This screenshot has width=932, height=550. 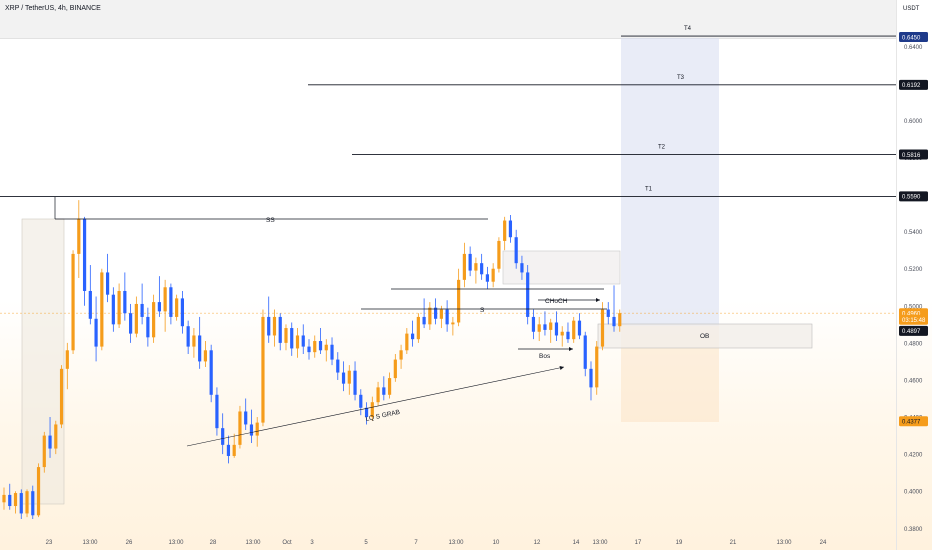 I want to click on y-tick-label: 0.4600, so click(x=913, y=381).